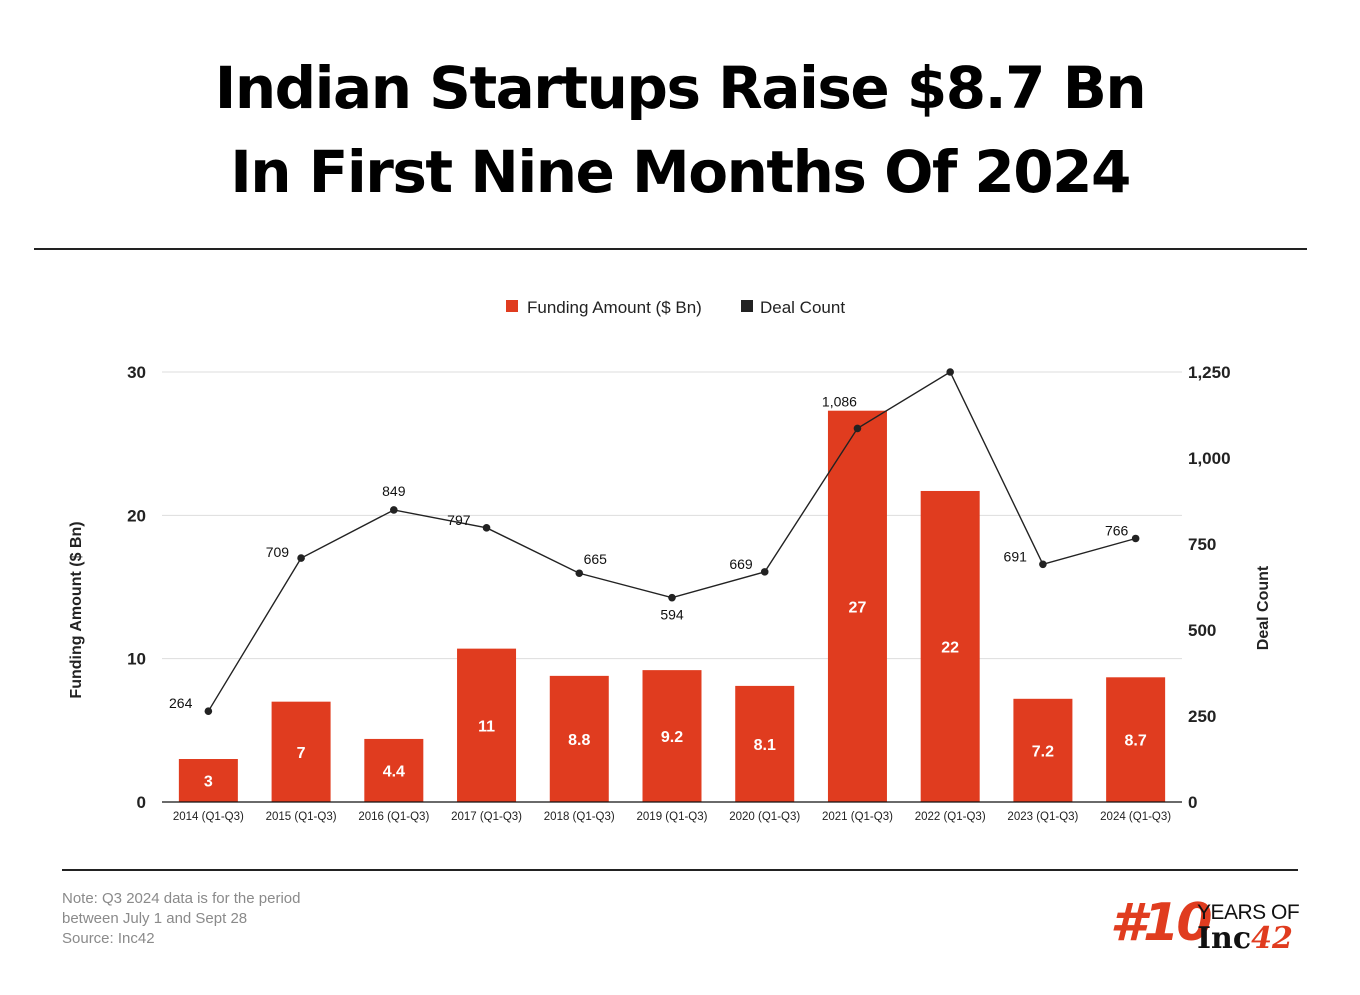 The height and width of the screenshot is (995, 1360). I want to click on right-tick-label: 500, so click(1202, 630).